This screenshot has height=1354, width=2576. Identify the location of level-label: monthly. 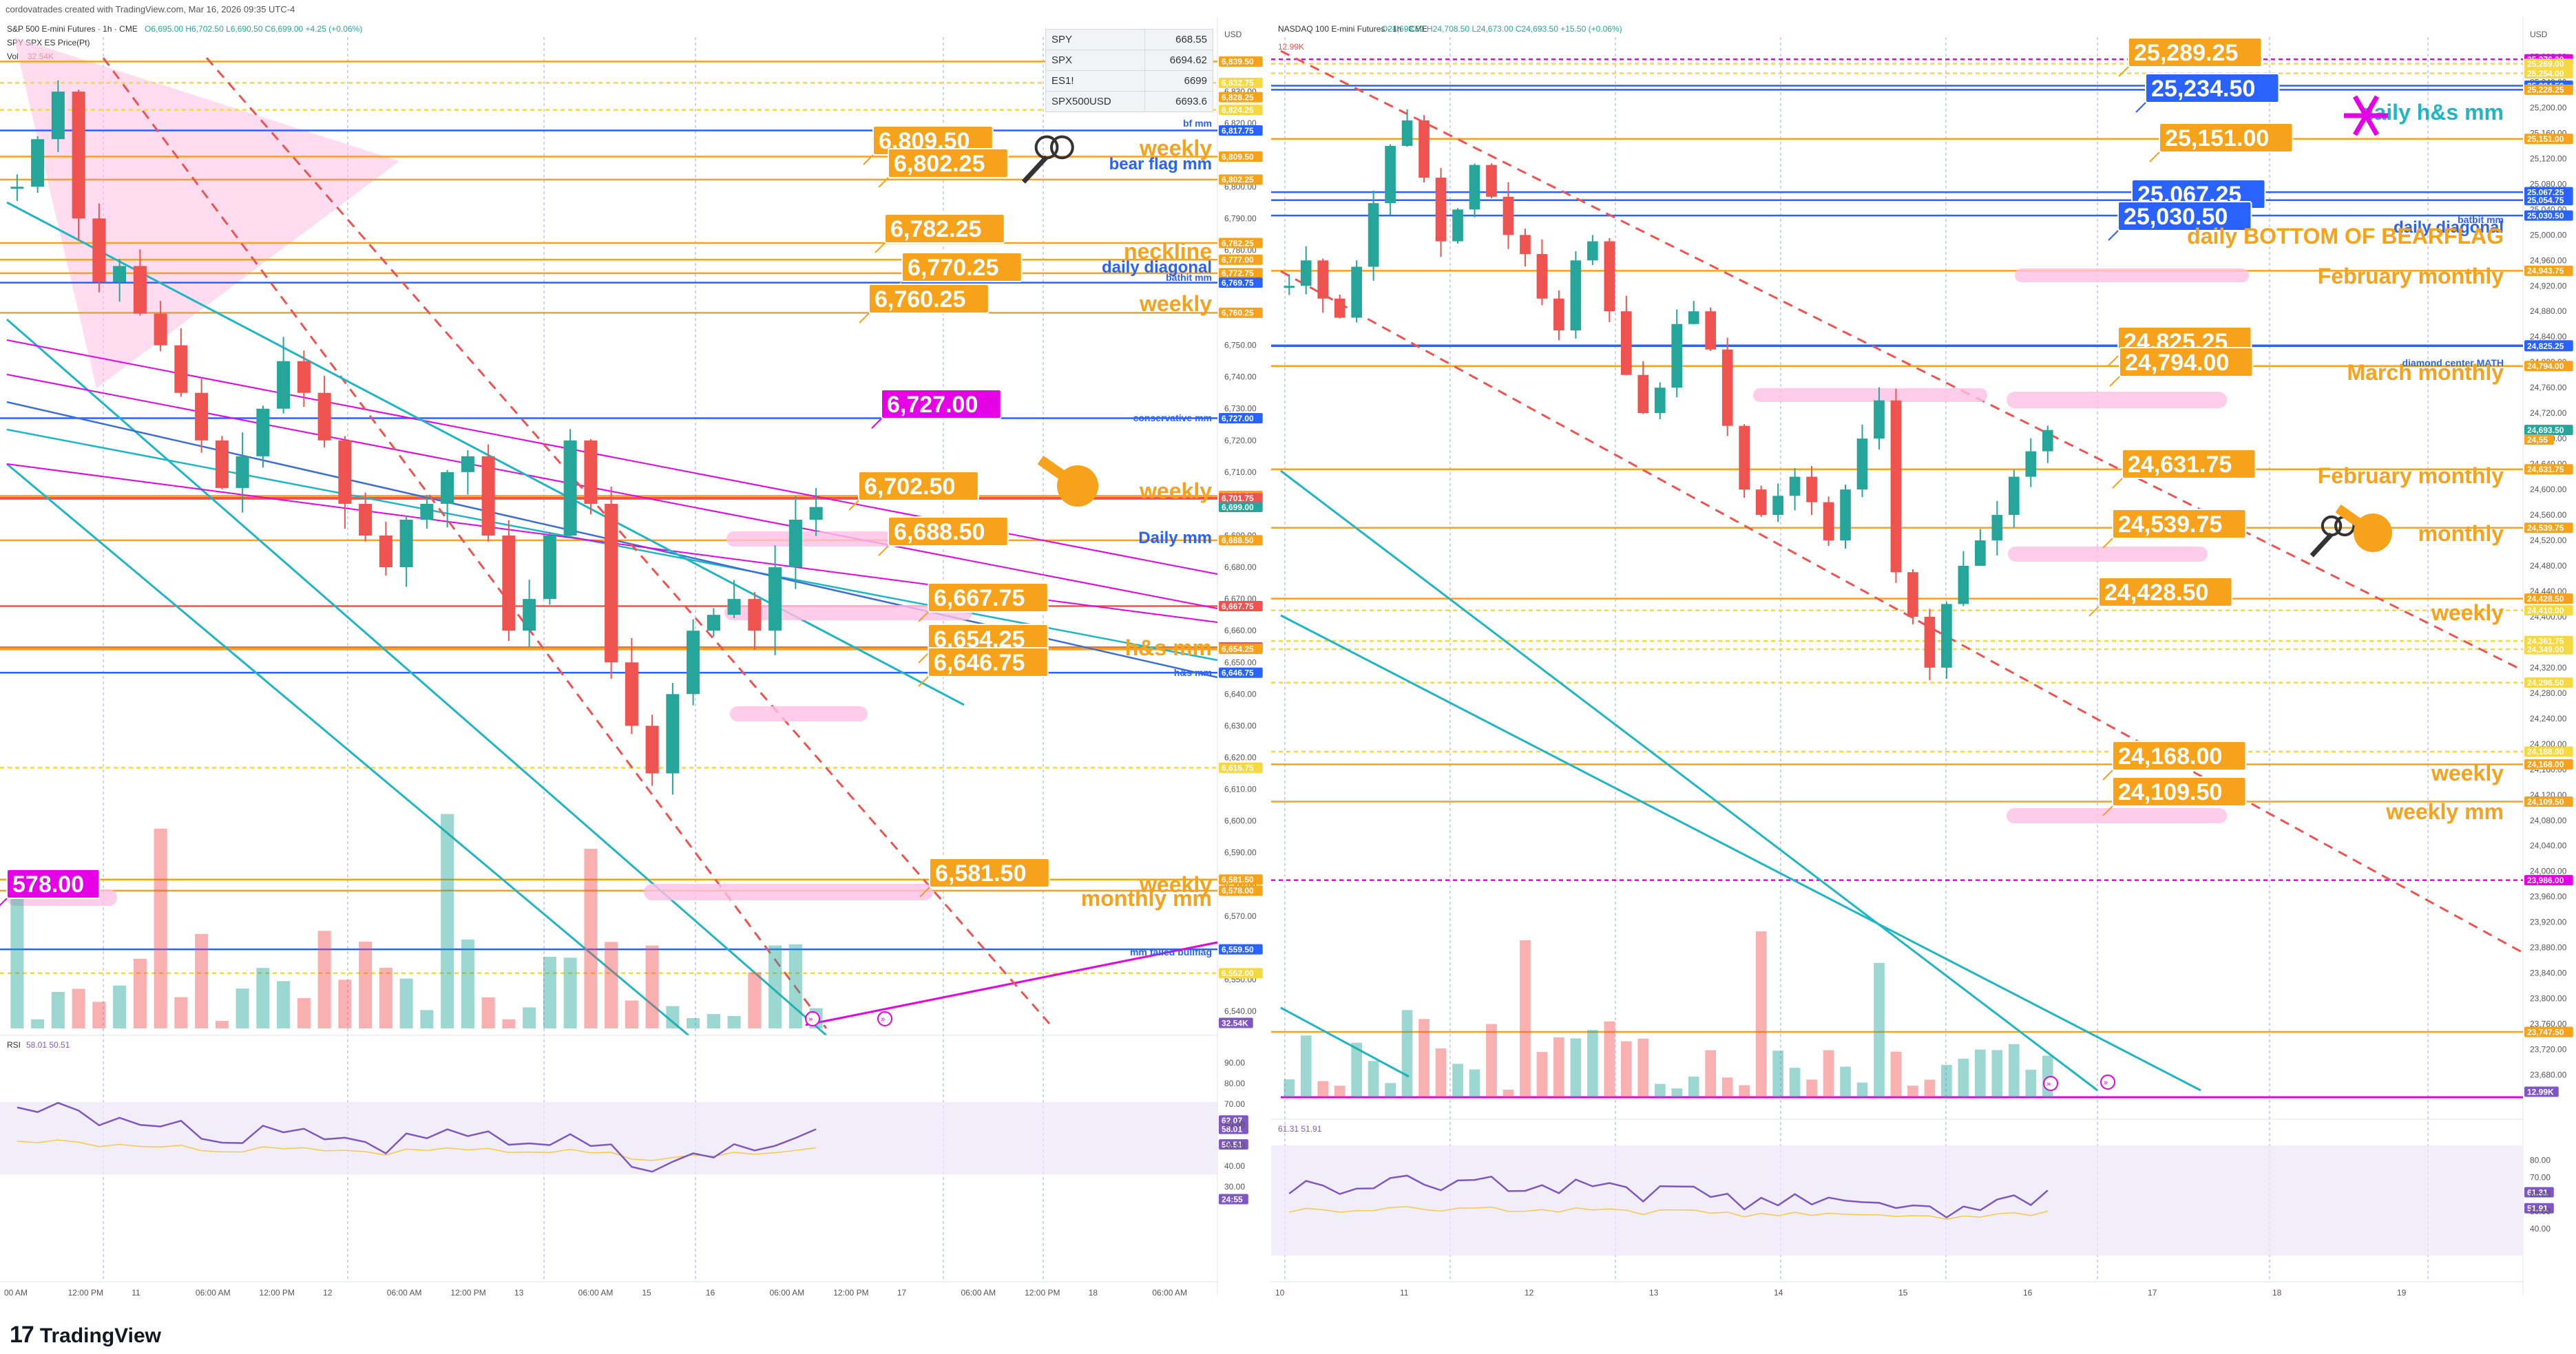
(2461, 533).